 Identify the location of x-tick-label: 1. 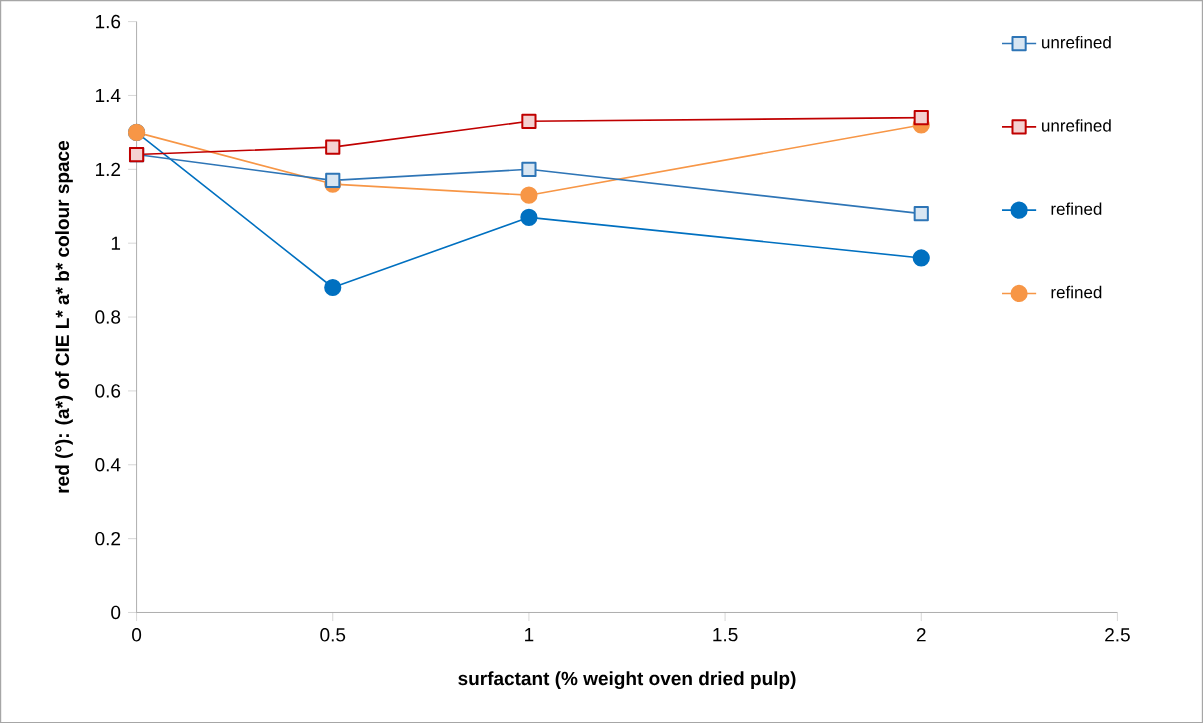
(529, 635).